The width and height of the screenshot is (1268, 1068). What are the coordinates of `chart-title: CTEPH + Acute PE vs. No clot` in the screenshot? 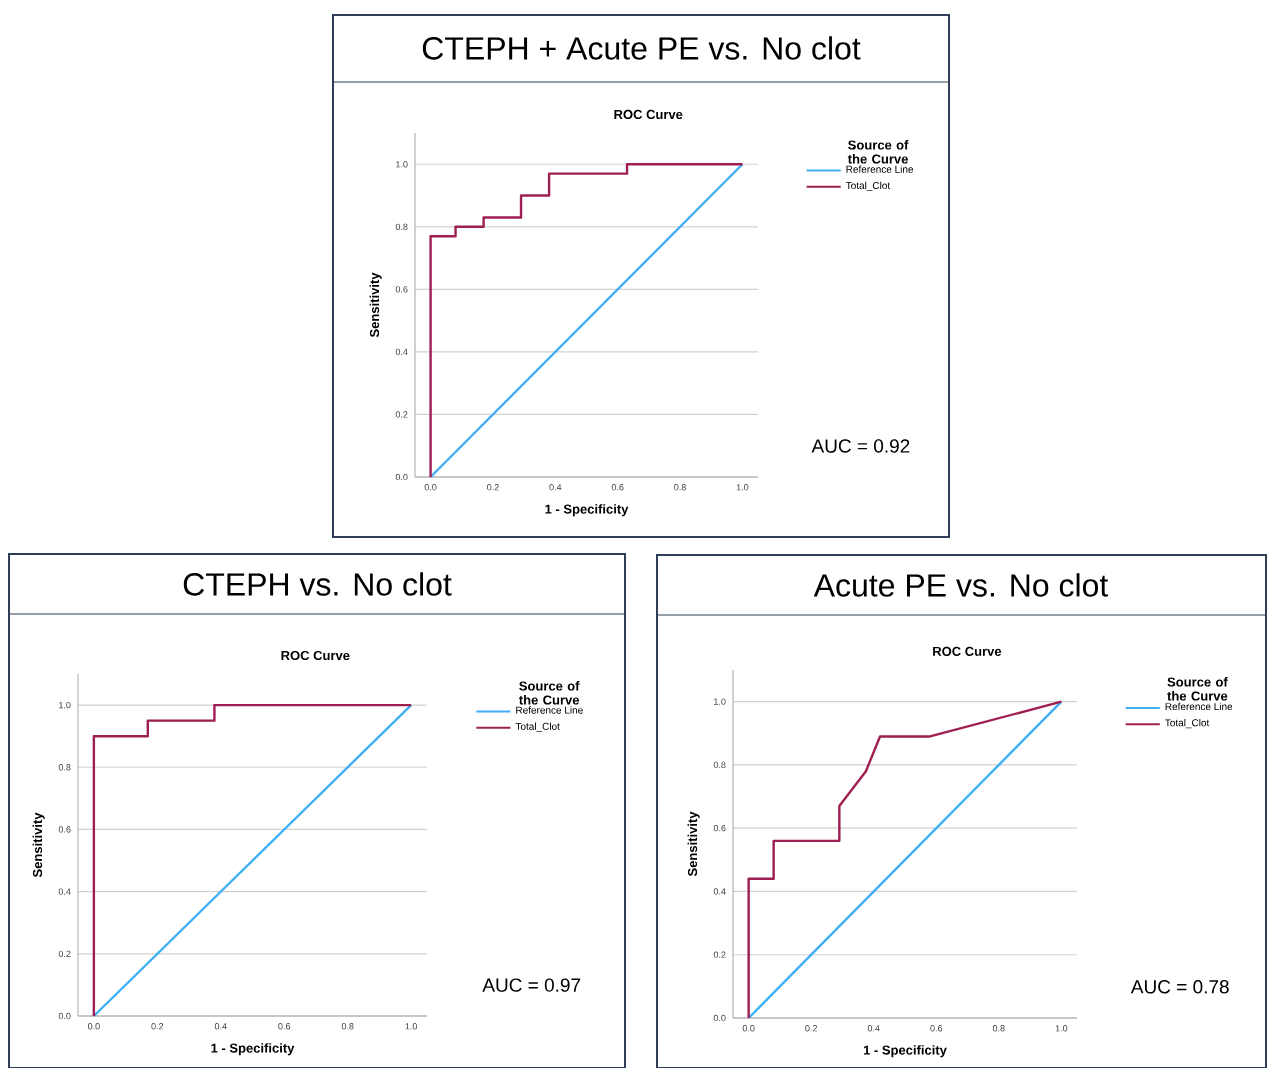 It's located at (641, 48).